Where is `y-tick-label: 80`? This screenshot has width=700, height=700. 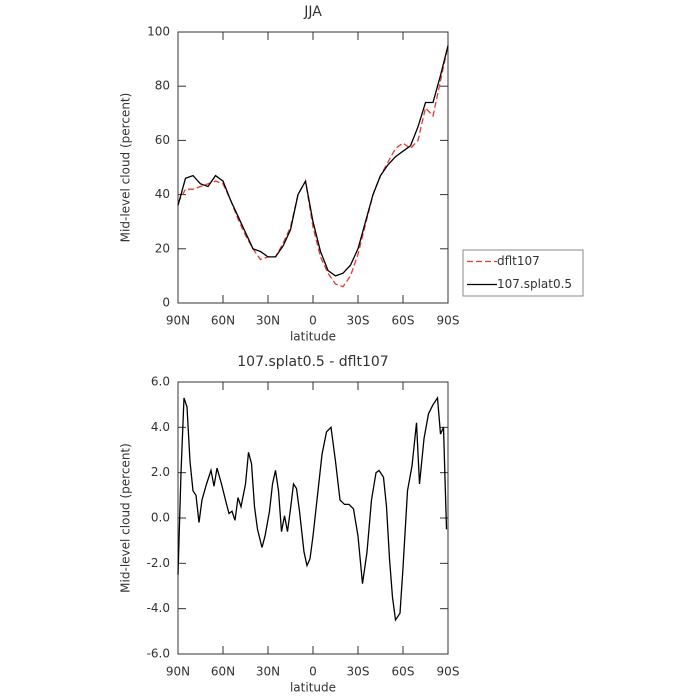
y-tick-label: 80 is located at coordinates (162, 86).